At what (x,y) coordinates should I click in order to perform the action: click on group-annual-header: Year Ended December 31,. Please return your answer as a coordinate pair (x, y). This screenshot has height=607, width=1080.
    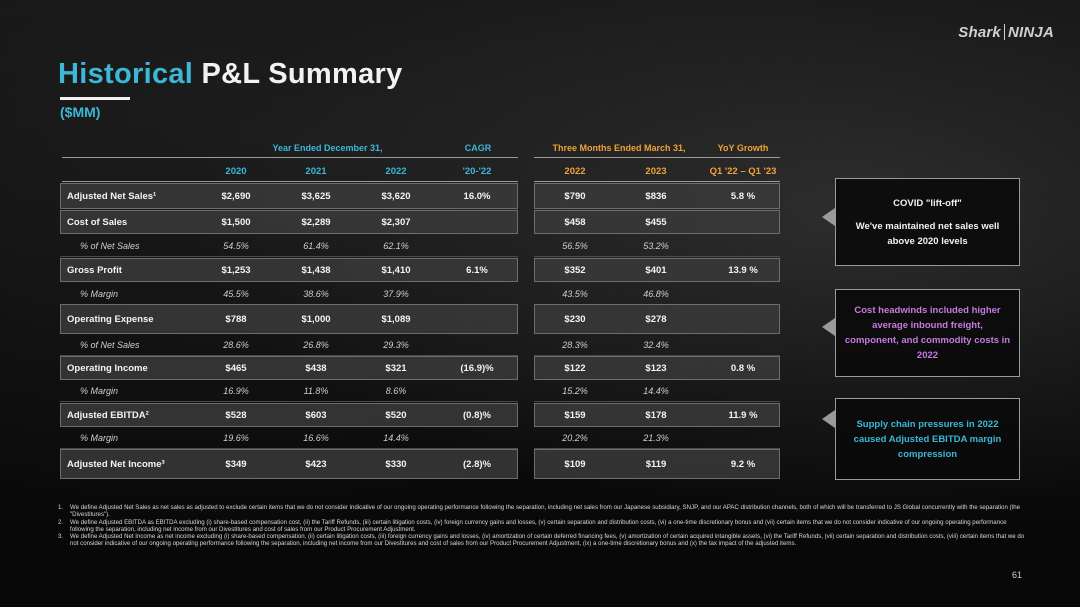
    Looking at the image, I should click on (327, 148).